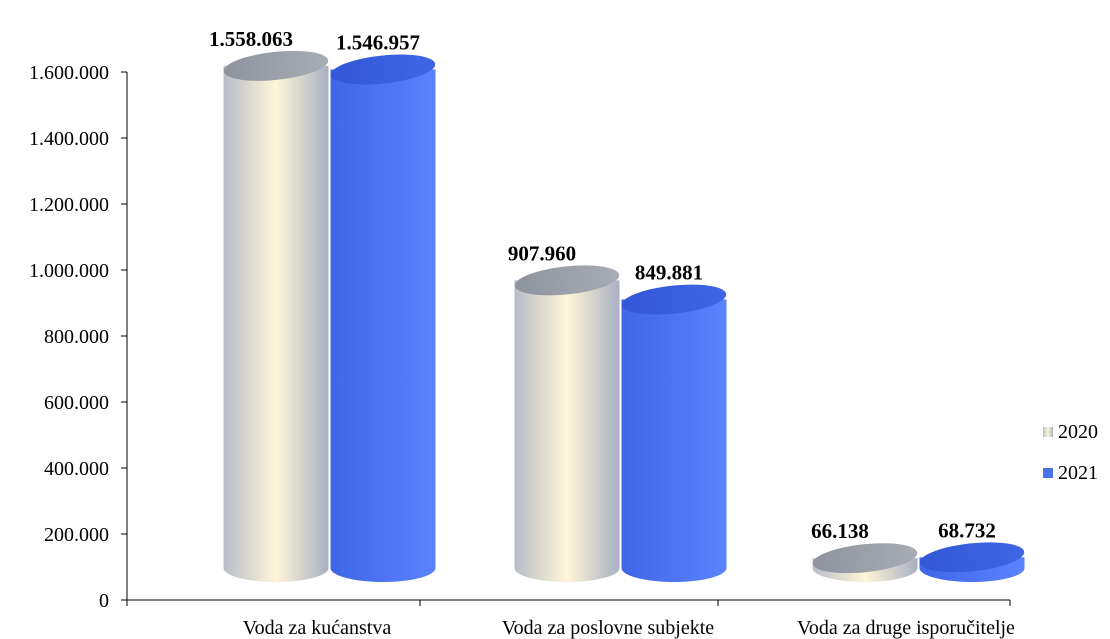  What do you see at coordinates (76, 337) in the screenshot?
I see `y-tick-label: 800.000` at bounding box center [76, 337].